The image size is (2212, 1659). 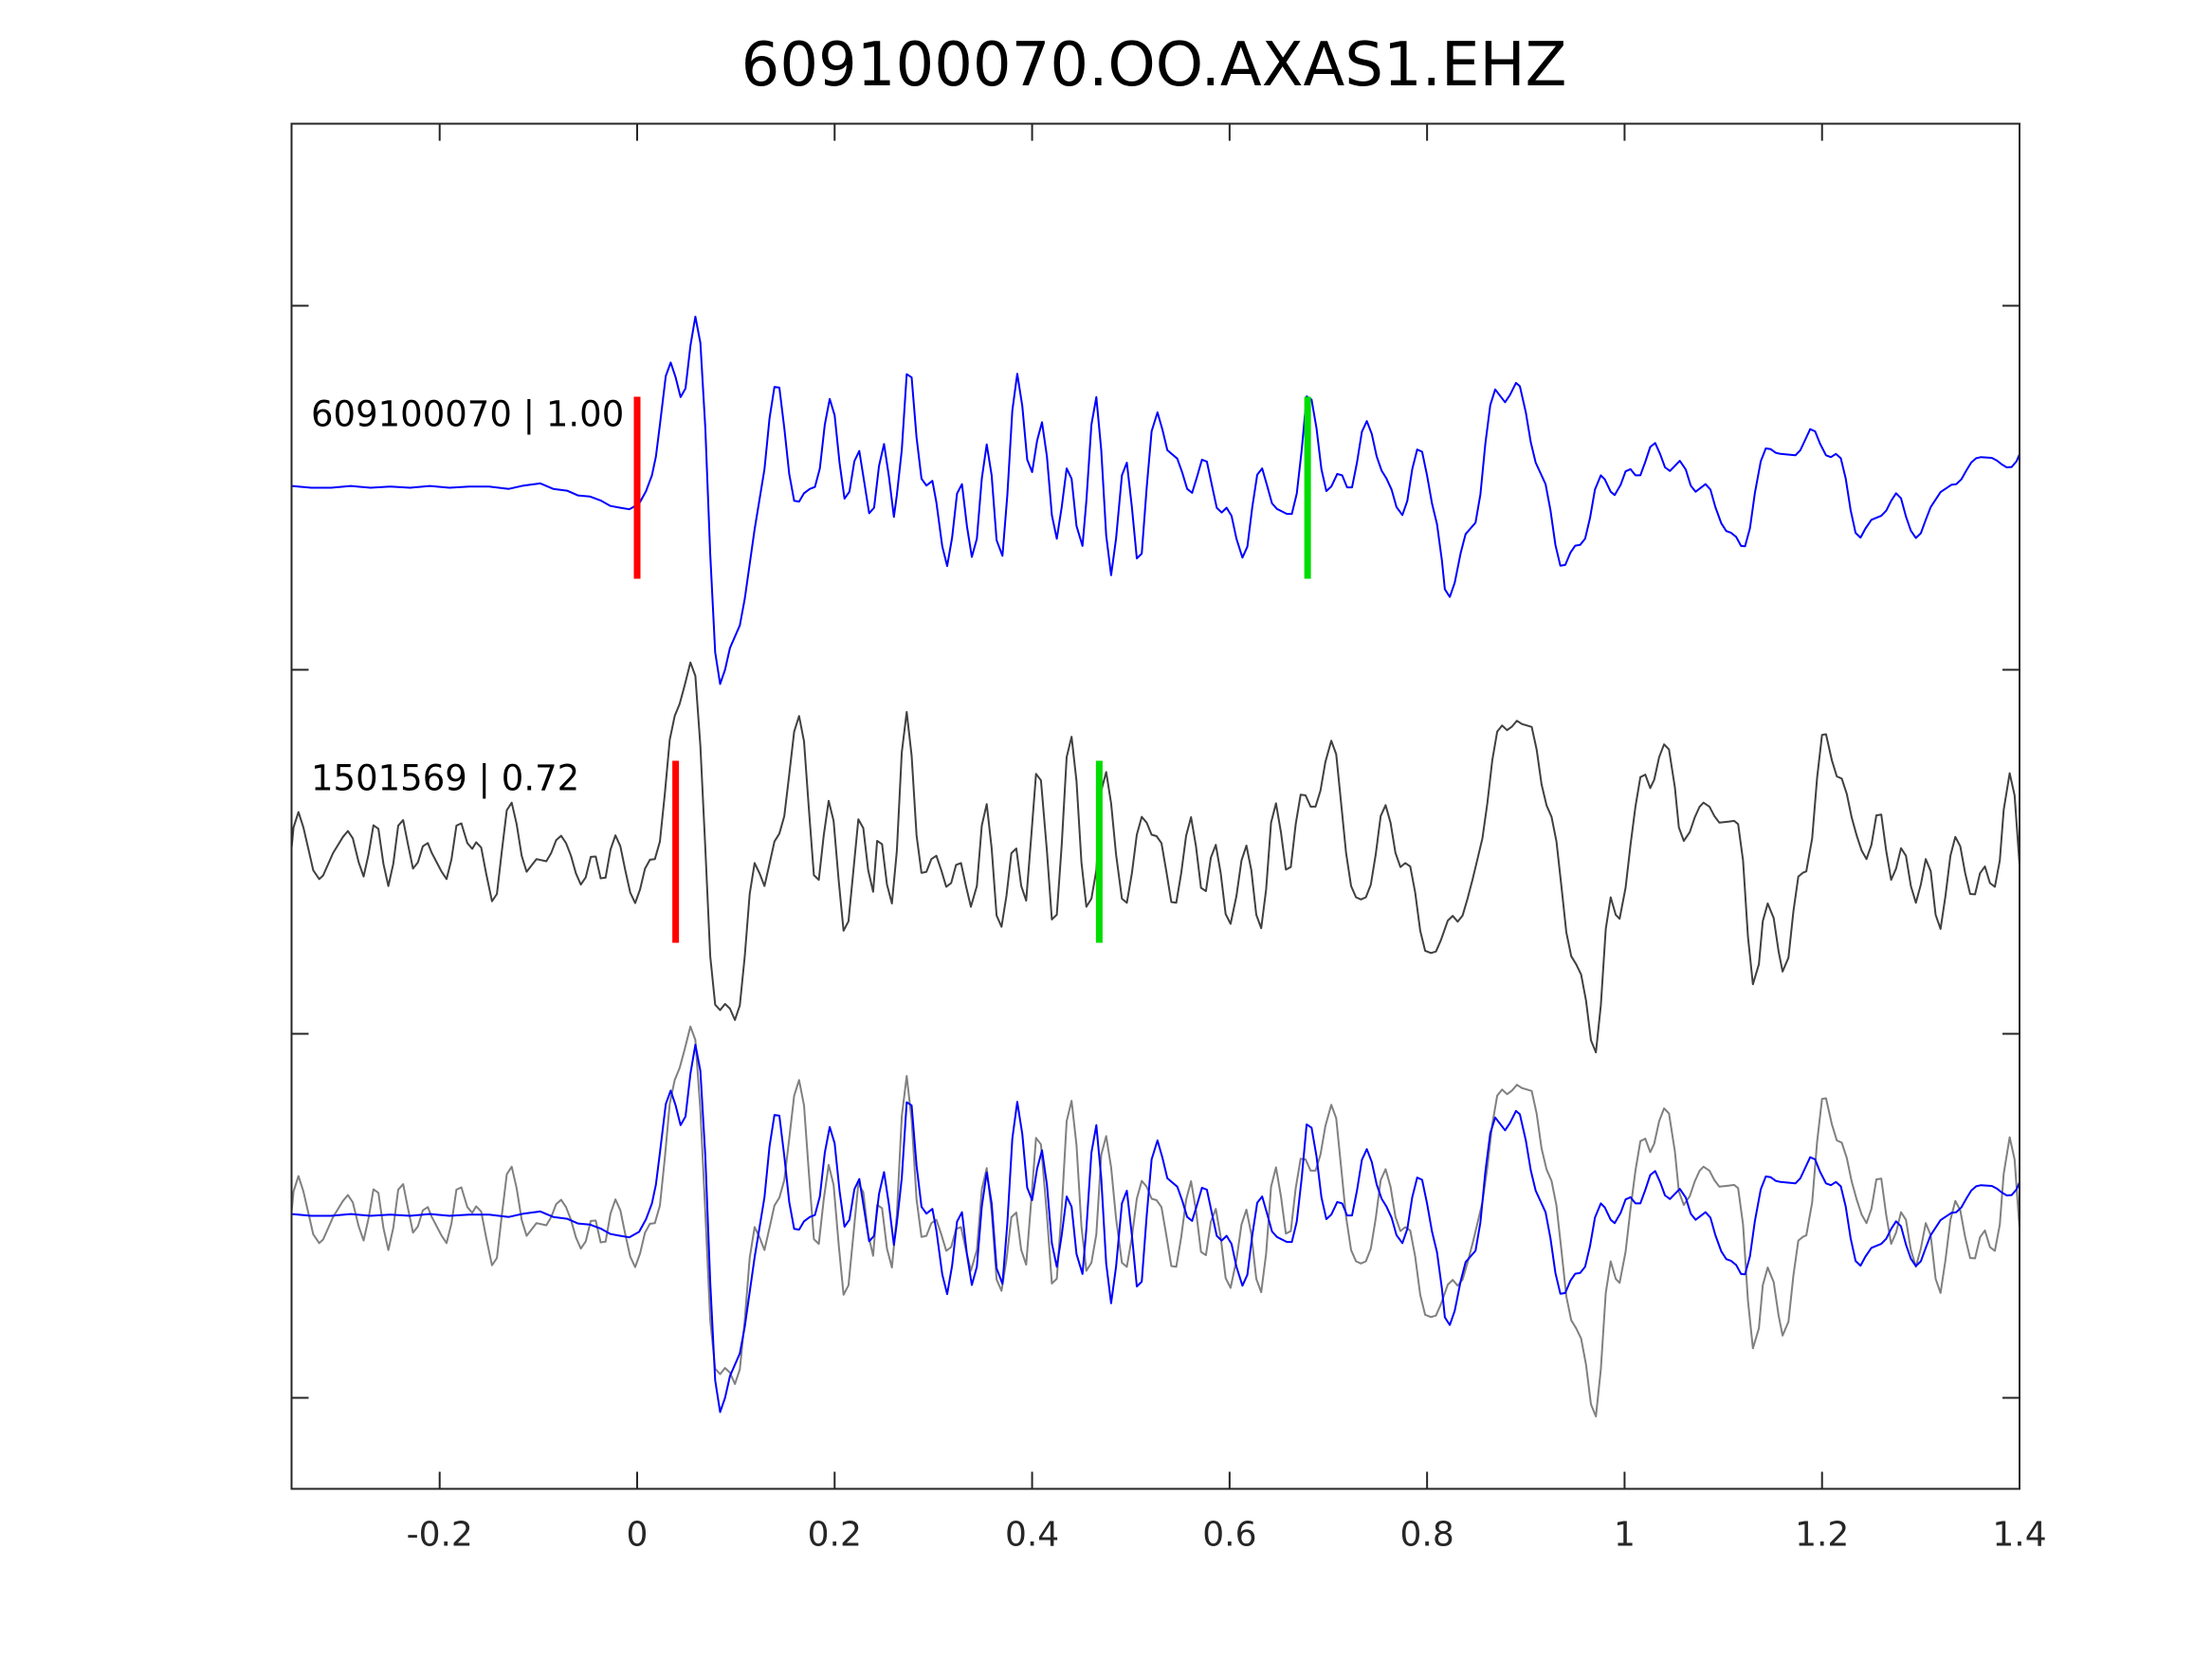 I want to click on x-tick-label: 0.8, so click(x=1427, y=1535).